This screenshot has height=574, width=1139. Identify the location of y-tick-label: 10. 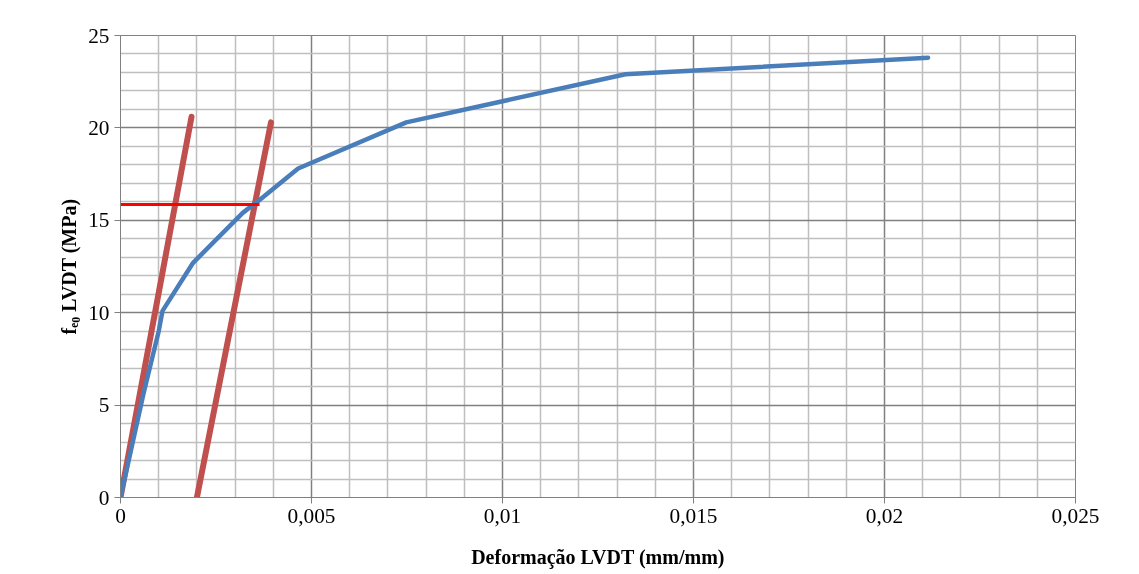
(99, 312).